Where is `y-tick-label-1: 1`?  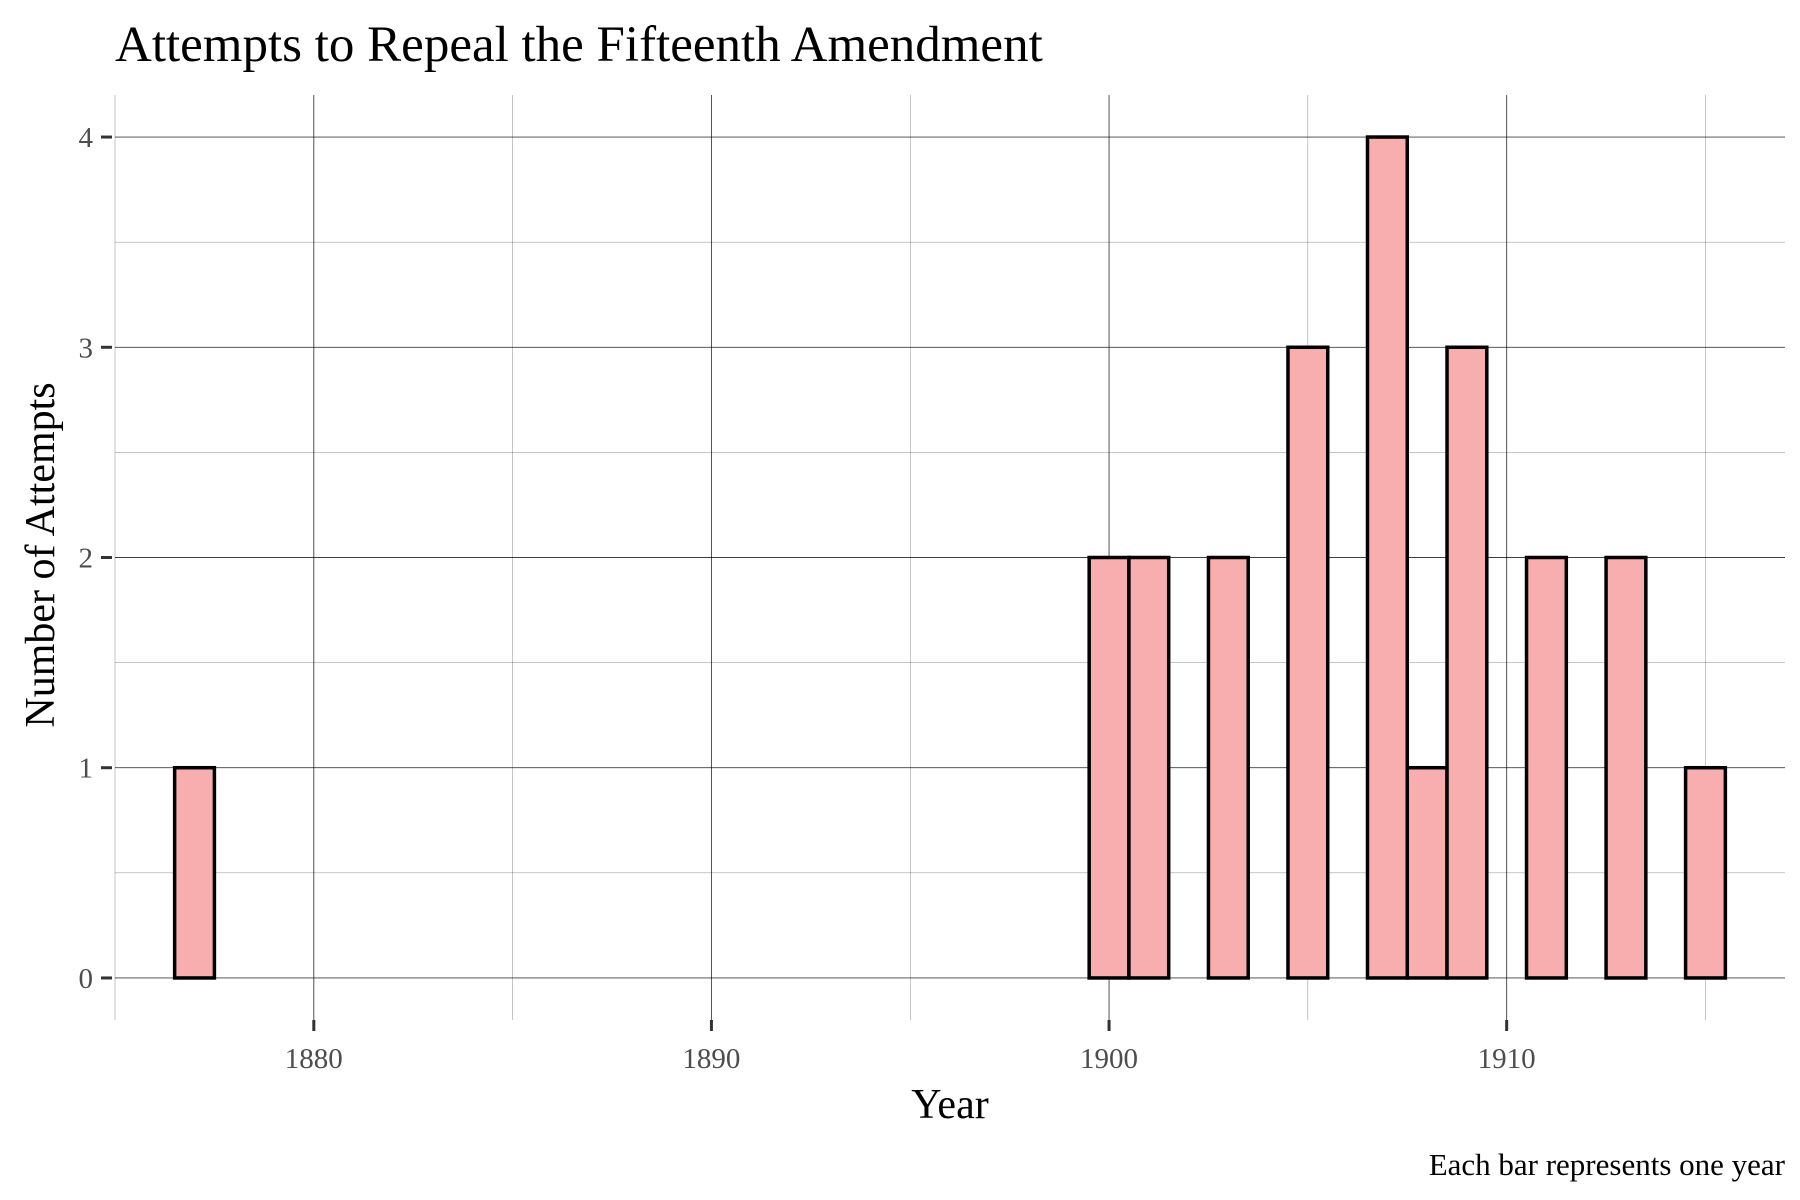
y-tick-label-1: 1 is located at coordinates (86, 769).